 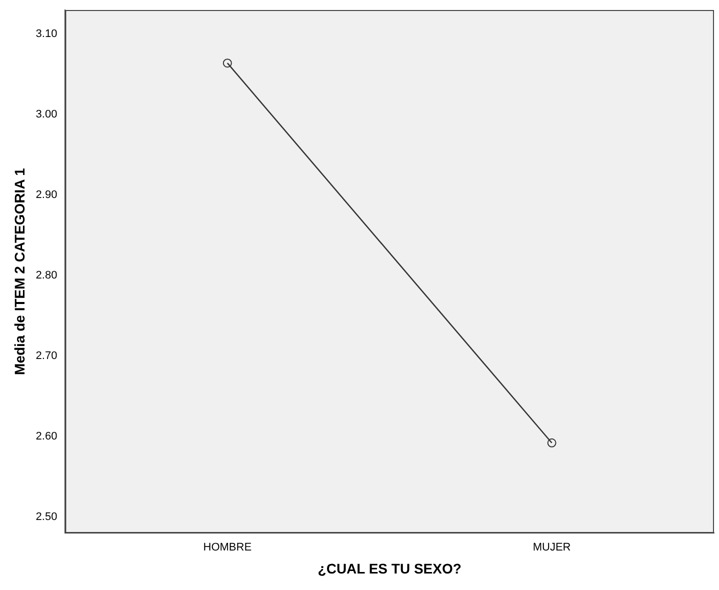 What do you see at coordinates (47, 114) in the screenshot?
I see `y-tick-label: 3.00` at bounding box center [47, 114].